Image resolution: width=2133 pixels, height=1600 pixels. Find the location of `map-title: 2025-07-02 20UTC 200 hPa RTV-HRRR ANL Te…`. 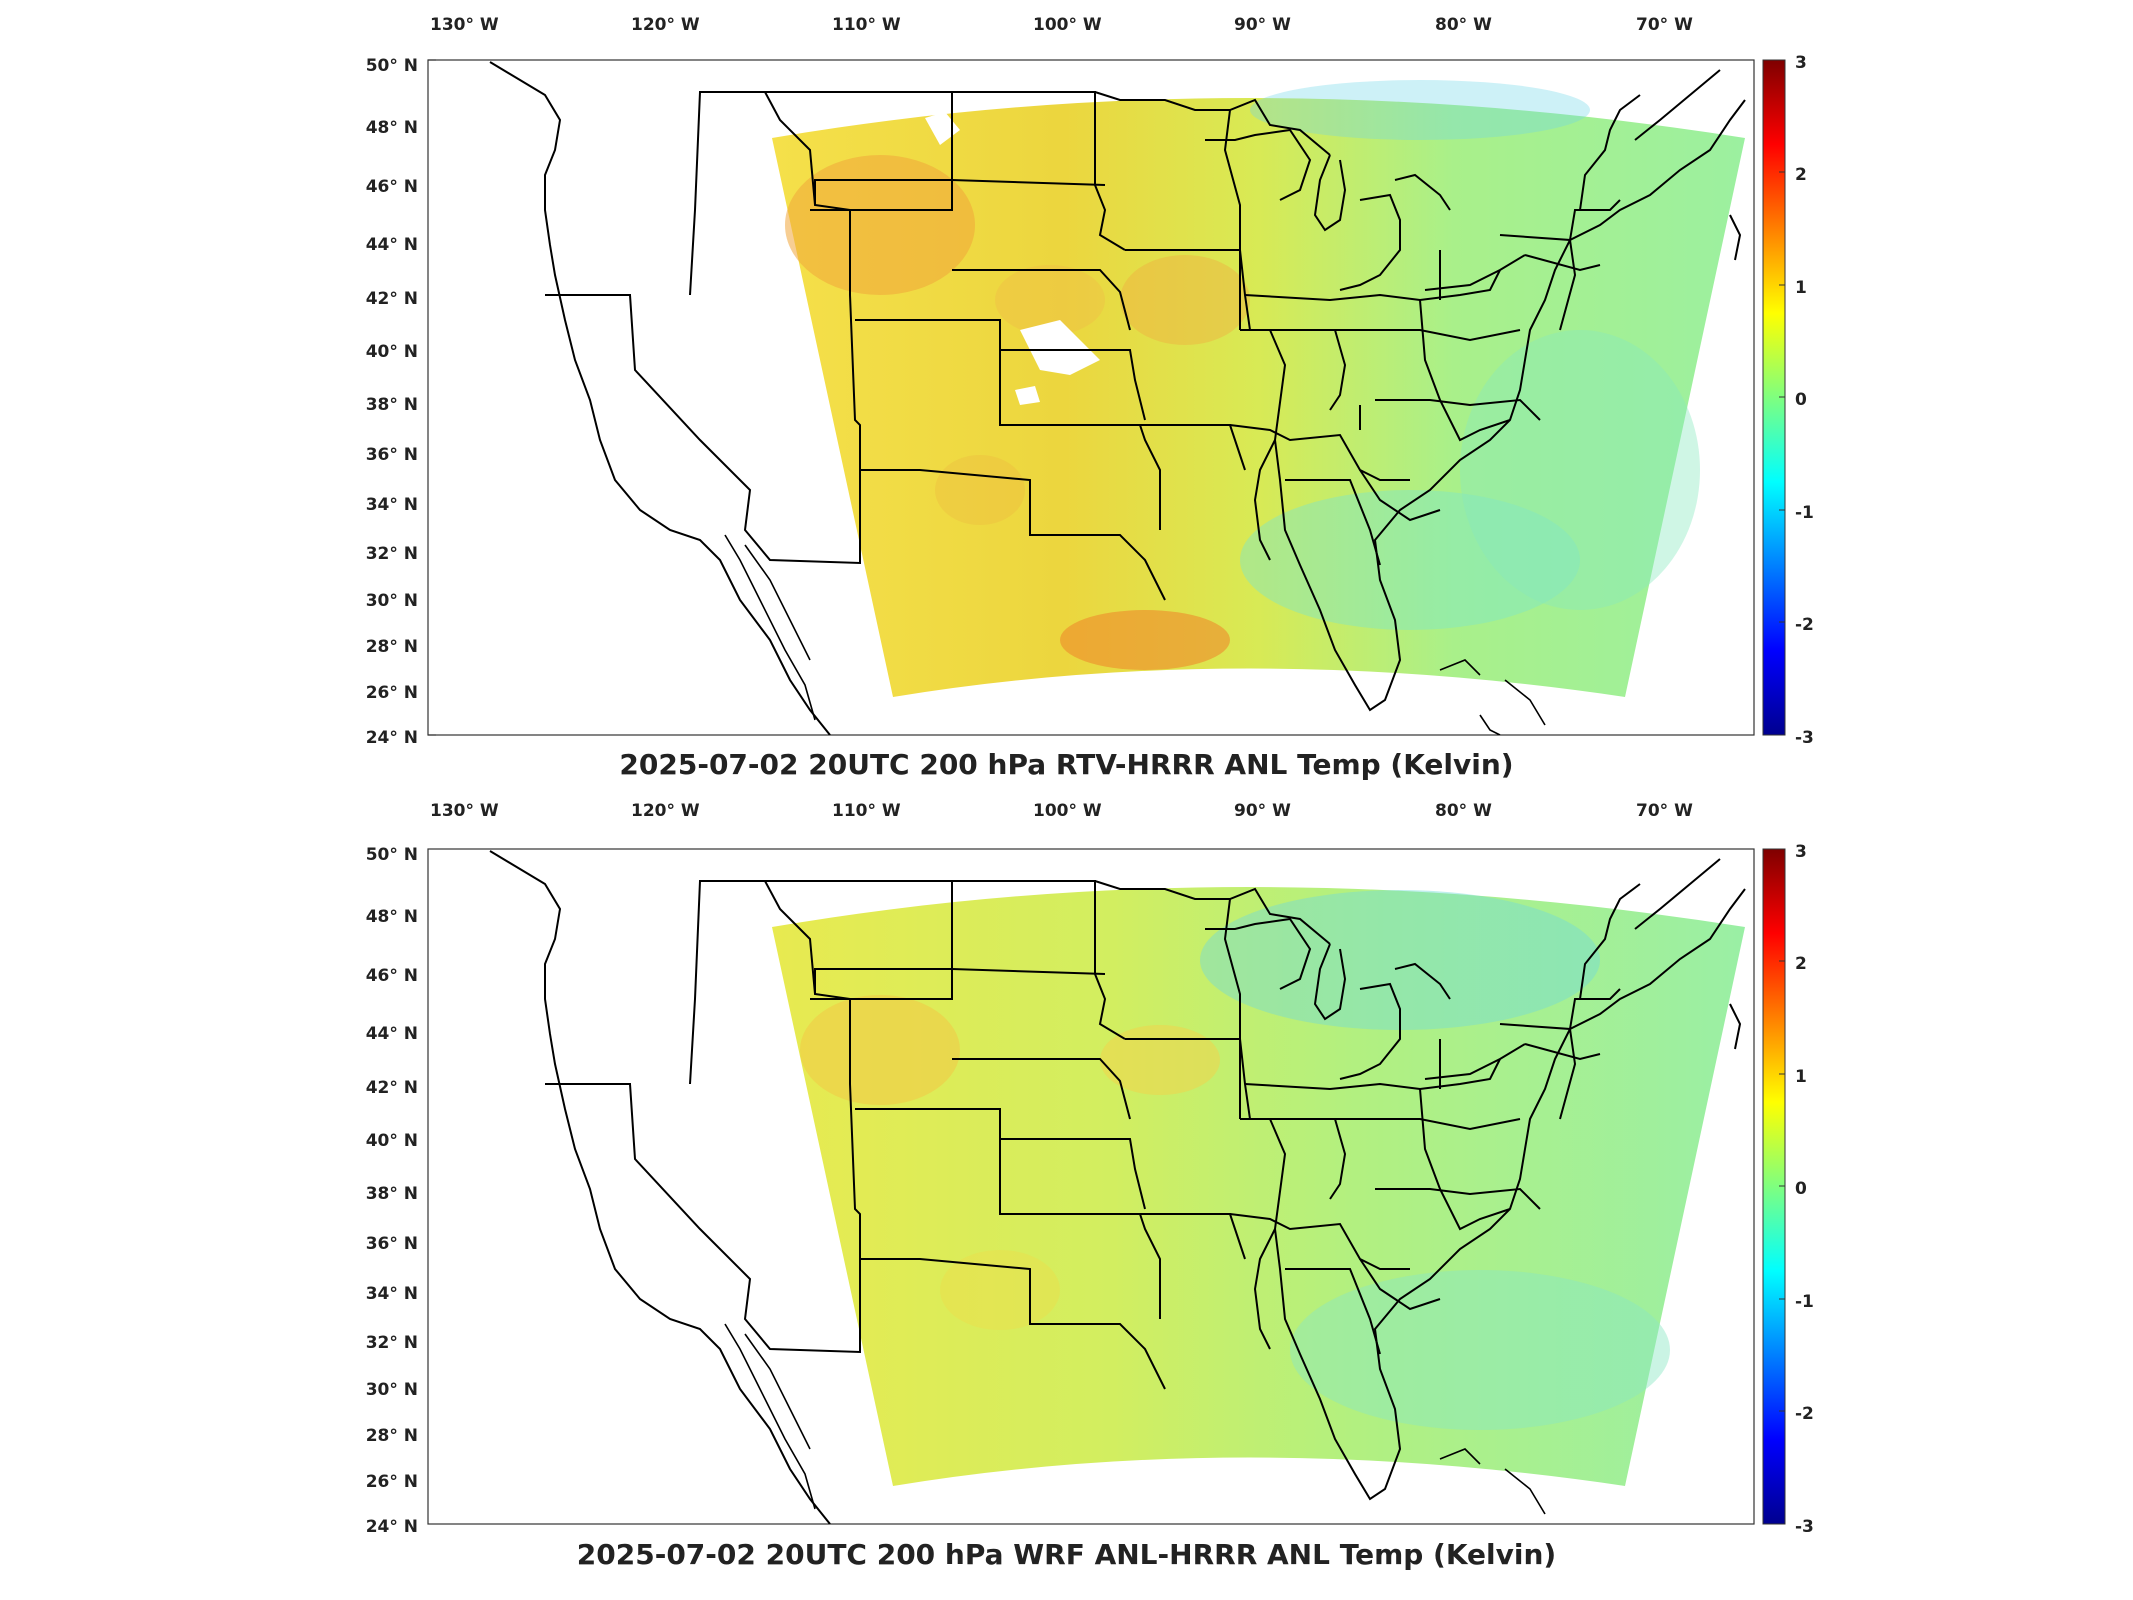

map-title: 2025-07-02 20UTC 200 hPa RTV-HRRR ANL Te… is located at coordinates (1066, 764).